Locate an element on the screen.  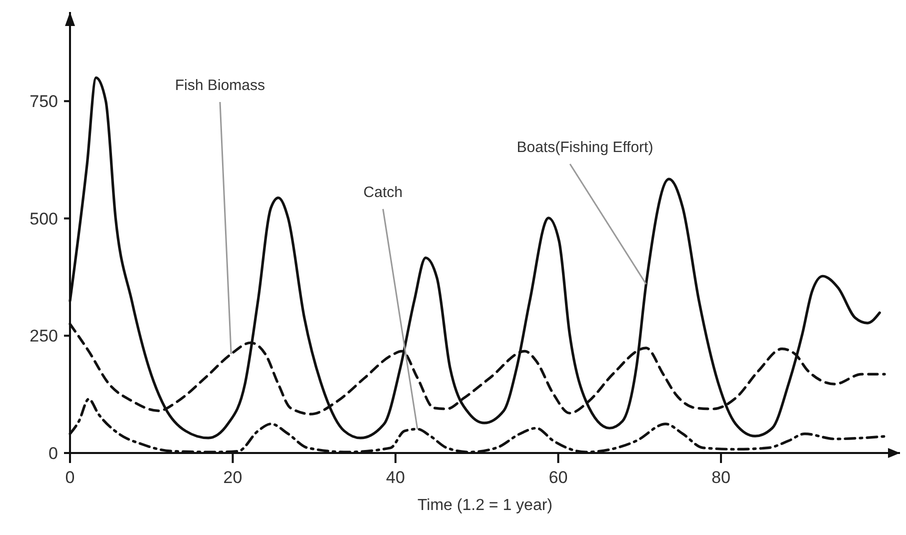
series-label: Boats(Fishing Effort) is located at coordinates (585, 147).